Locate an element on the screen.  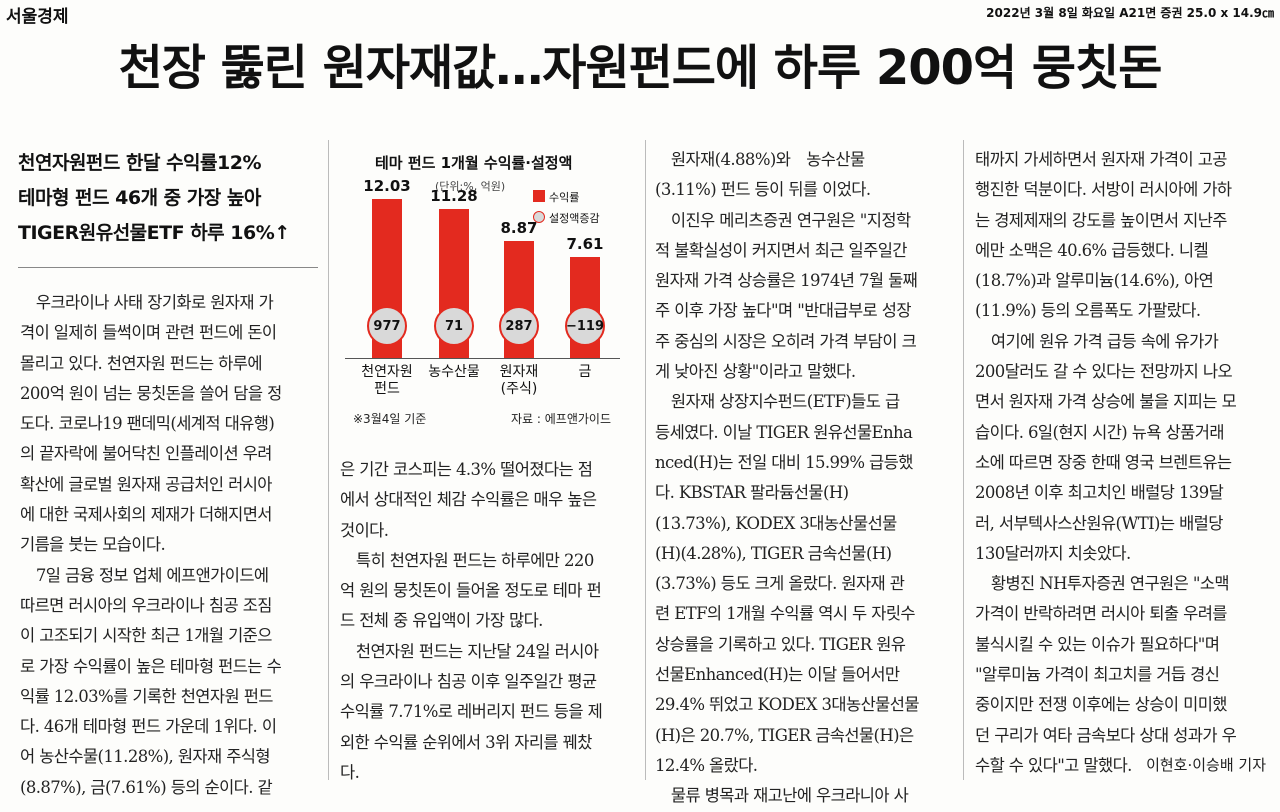
article-line: 29.4% 뛰었고 KODEX 3대농산물선물 is located at coordinates (787, 705).